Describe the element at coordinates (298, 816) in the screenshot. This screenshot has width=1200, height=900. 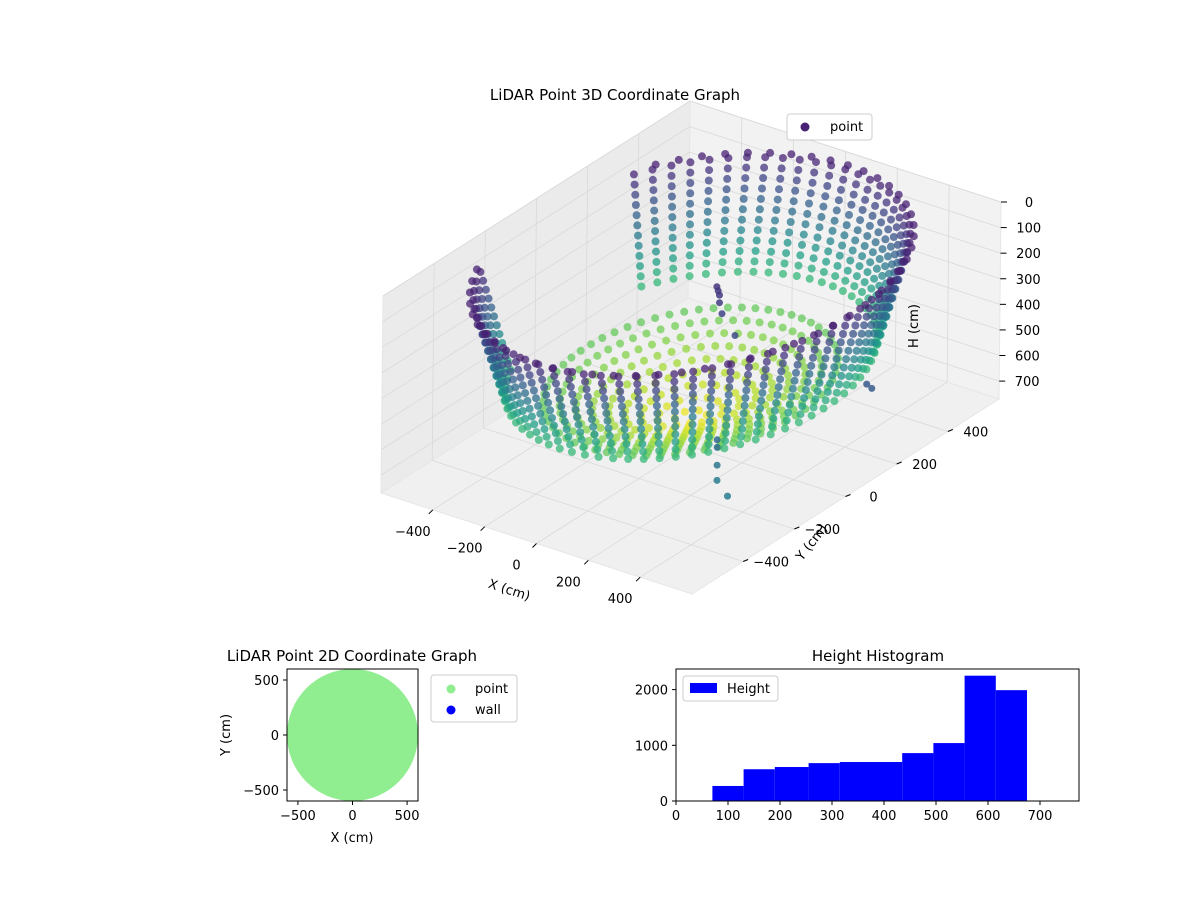
I see `tick-2d-x: −500` at that location.